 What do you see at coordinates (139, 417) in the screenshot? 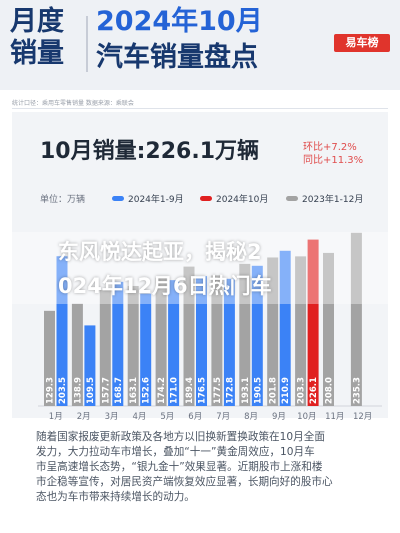
I see `x-tick-label: 4月` at bounding box center [139, 417].